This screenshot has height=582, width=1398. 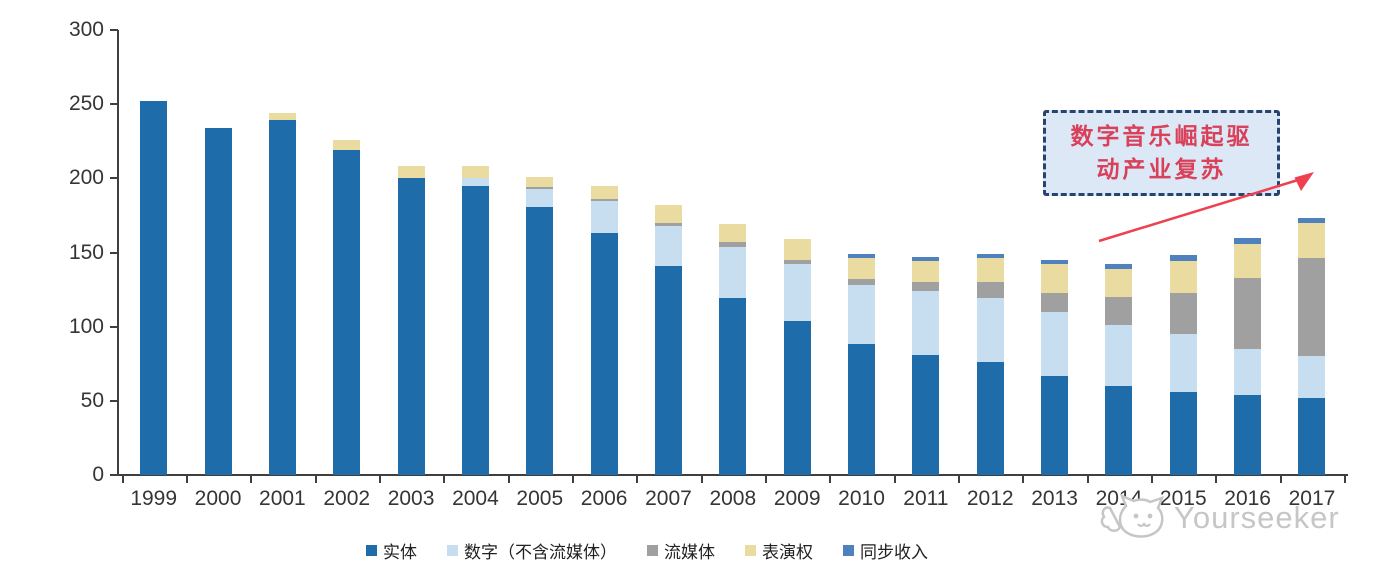 What do you see at coordinates (990, 330) in the screenshot?
I see `bar-segment-digital-2012` at bounding box center [990, 330].